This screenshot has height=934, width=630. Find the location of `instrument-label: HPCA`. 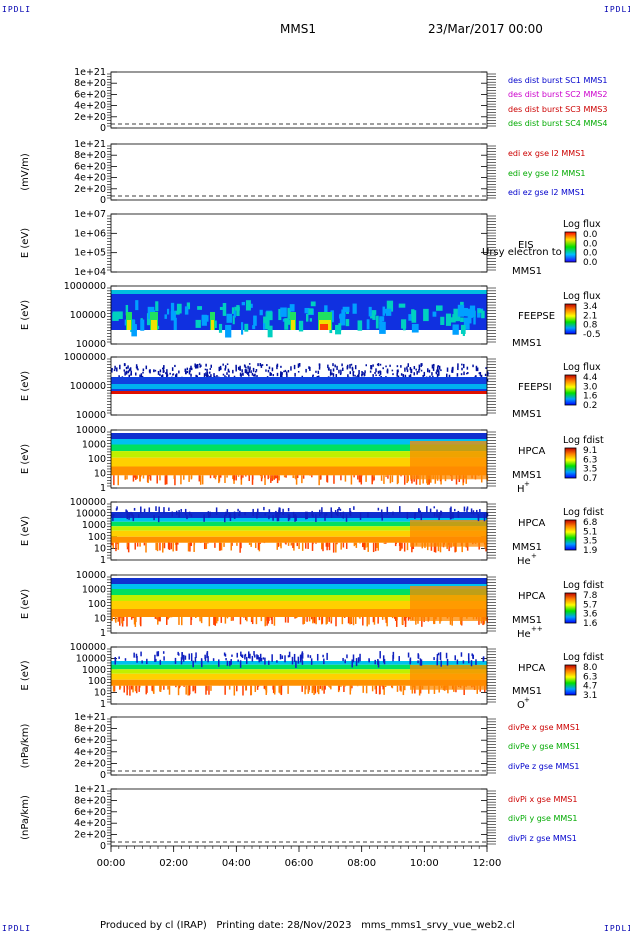

instrument-label: HPCA is located at coordinates (532, 596).